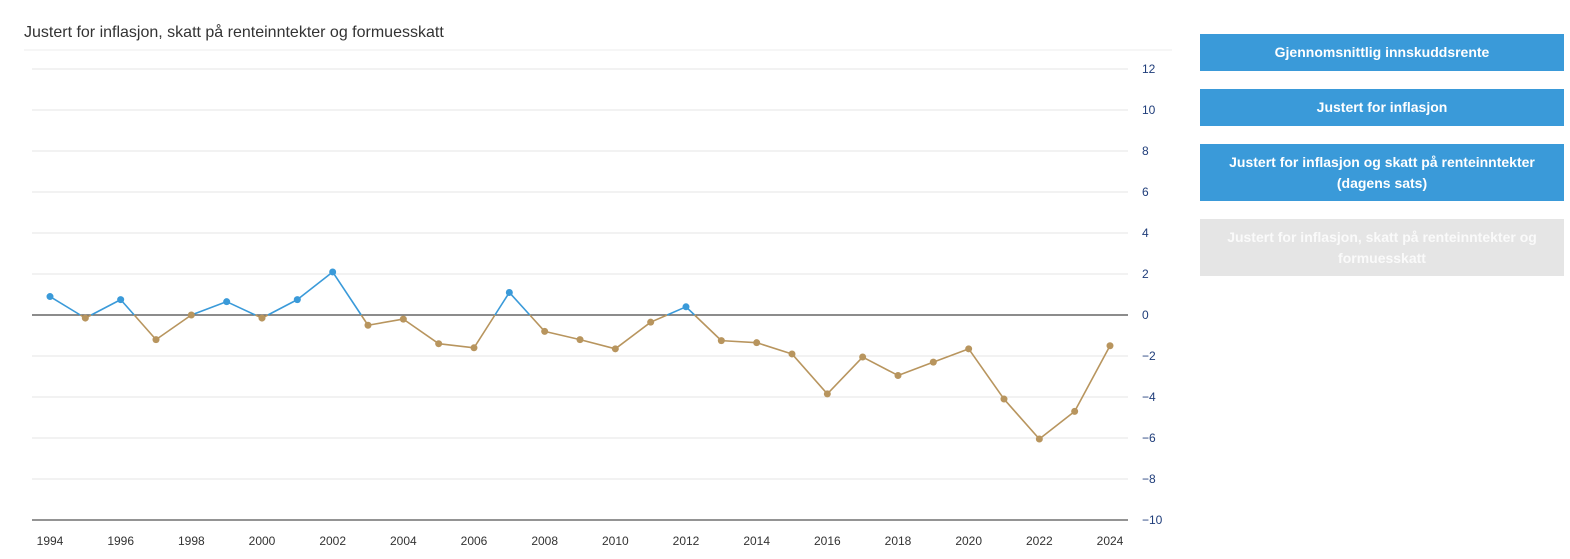 This screenshot has height=559, width=1570. I want to click on x-tick-label: 2010, so click(615, 541).